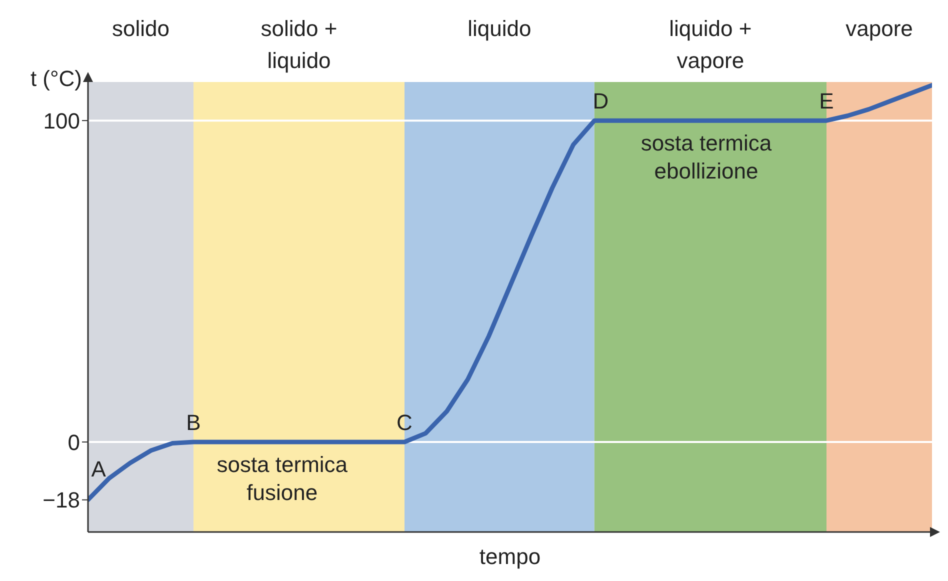 This screenshot has height=581, width=948. Describe the element at coordinates (879, 28) in the screenshot. I see `text: vapore` at that location.